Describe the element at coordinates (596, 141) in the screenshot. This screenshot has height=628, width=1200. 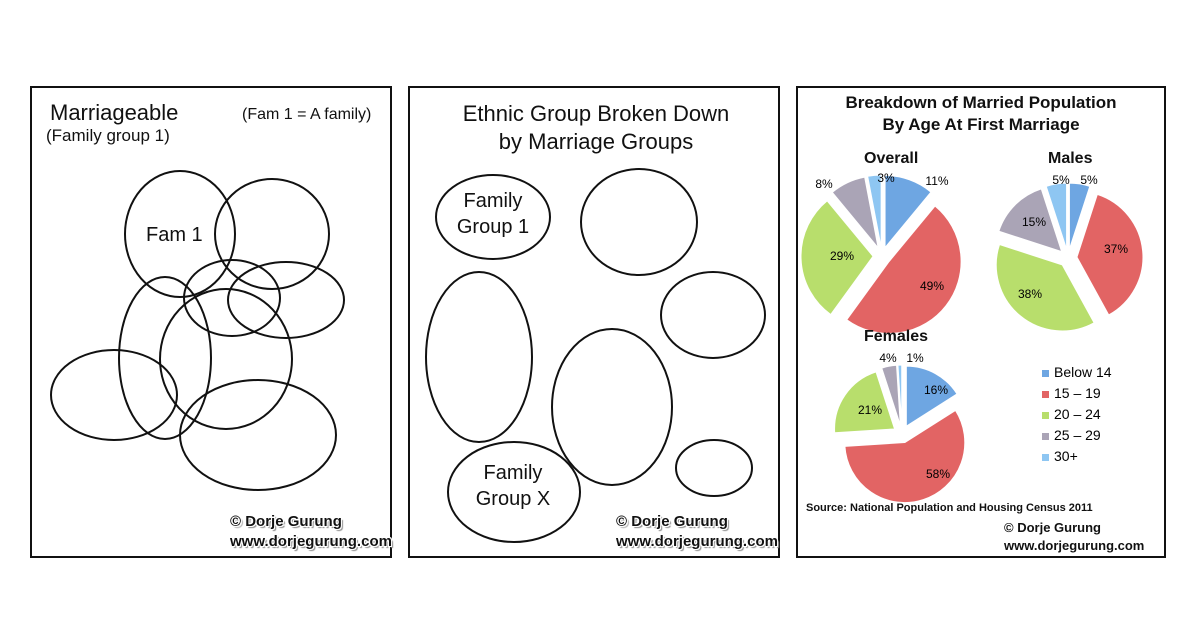
I see `title-line: by Marriage Groups` at that location.